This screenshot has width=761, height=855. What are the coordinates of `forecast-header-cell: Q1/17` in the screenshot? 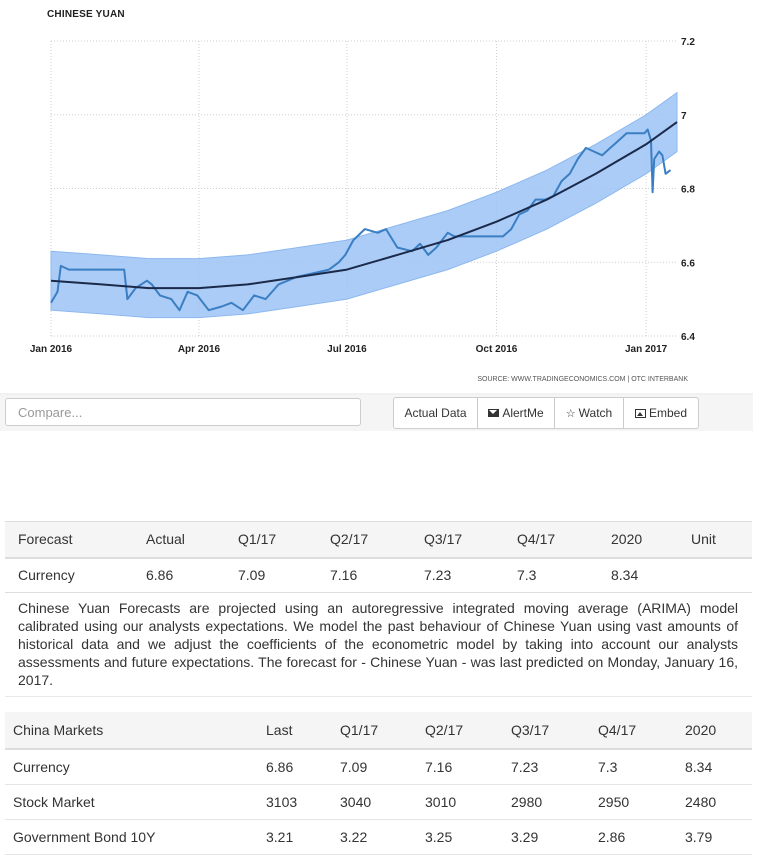 It's located at (272, 540).